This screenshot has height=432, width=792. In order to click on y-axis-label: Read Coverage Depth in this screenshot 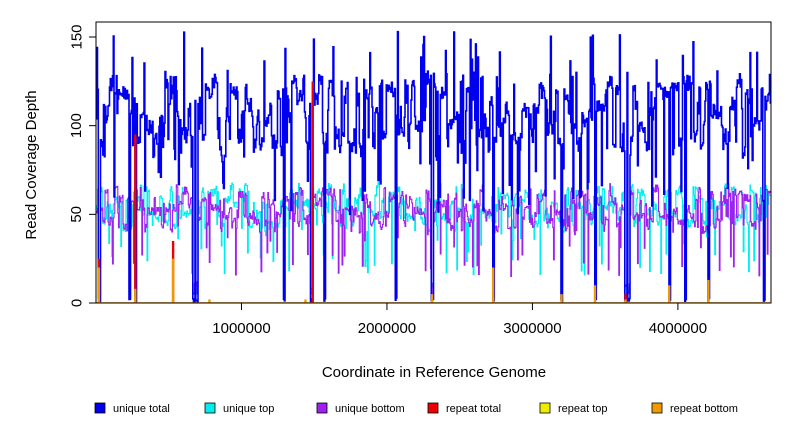, I will do `click(31, 164)`.